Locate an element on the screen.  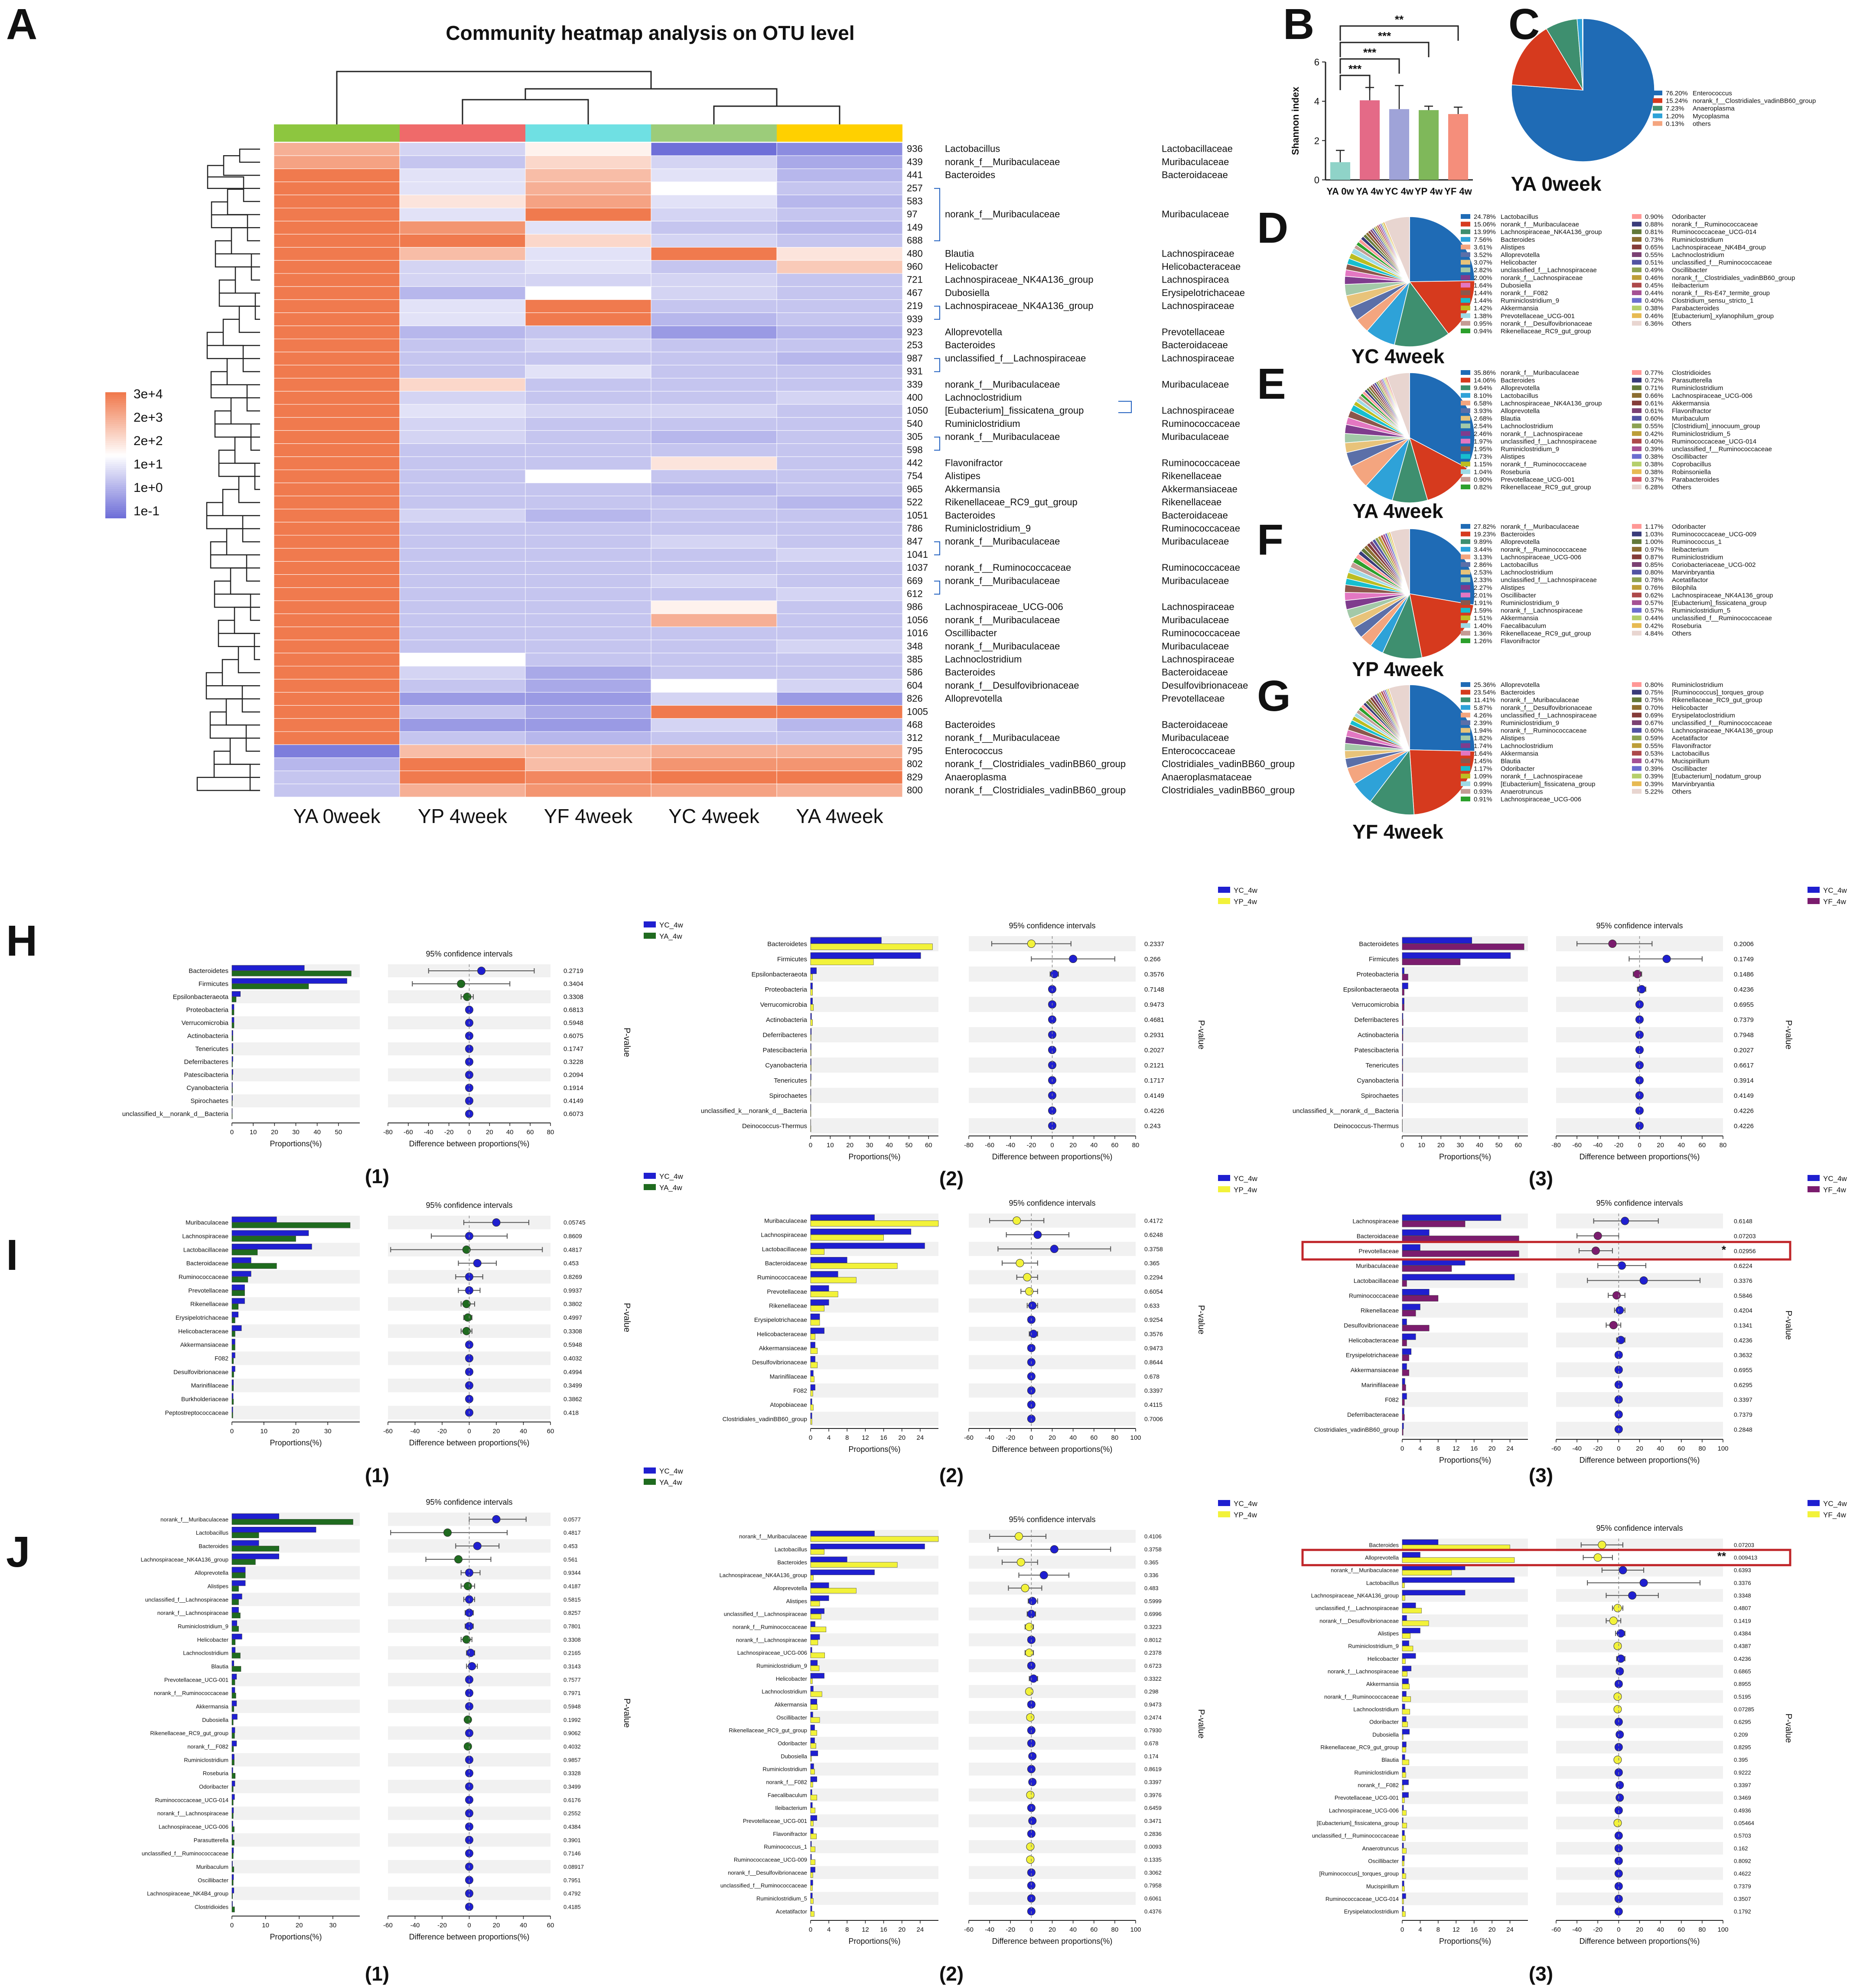
legend-swatch is located at coordinates (1224, 1178).